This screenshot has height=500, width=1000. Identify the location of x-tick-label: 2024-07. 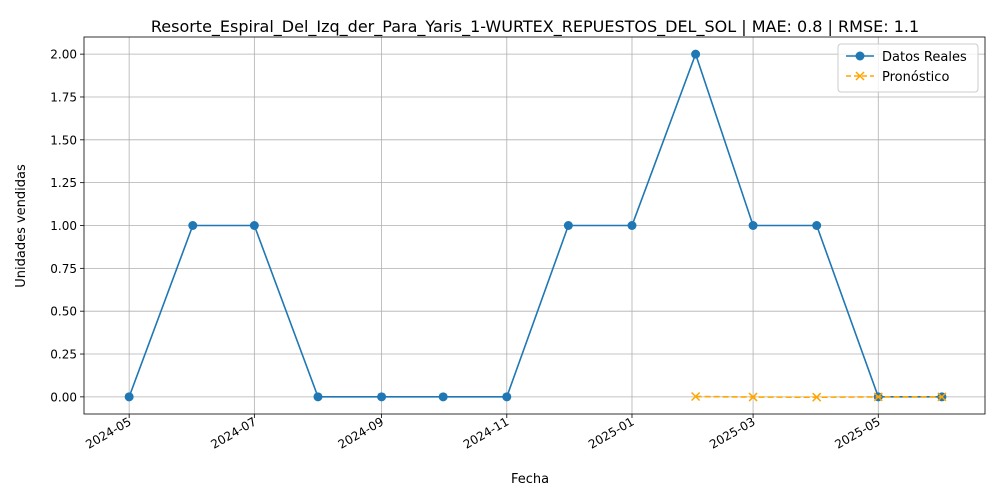
(233, 432).